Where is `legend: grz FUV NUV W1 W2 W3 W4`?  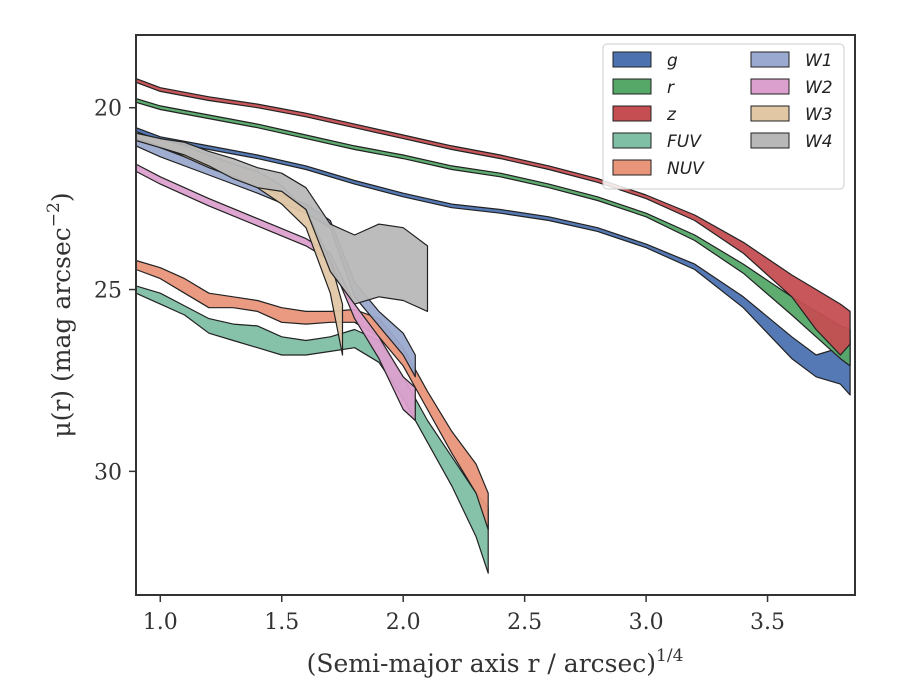 legend: grz FUV NUV W1 W2 W3 W4 is located at coordinates (723, 116).